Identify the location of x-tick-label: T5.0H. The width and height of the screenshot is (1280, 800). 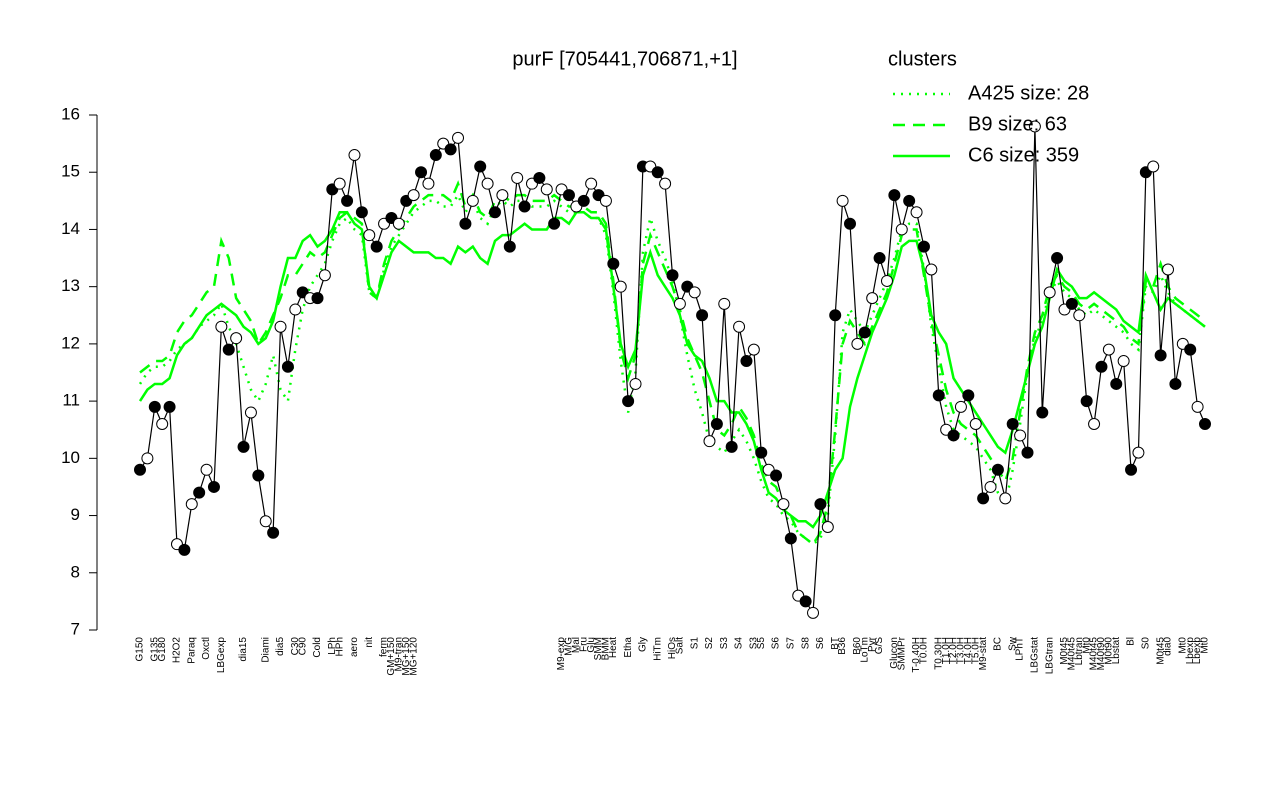
(975, 650).